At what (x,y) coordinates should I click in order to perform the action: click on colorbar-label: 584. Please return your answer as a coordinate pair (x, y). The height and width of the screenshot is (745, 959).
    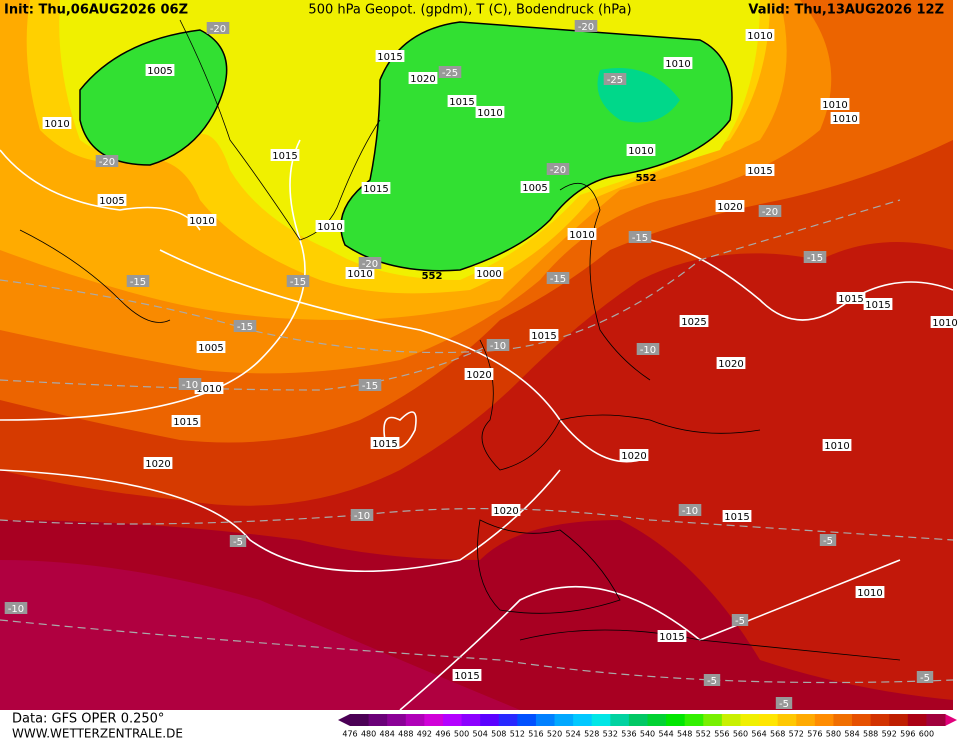
    Looking at the image, I should click on (851, 734).